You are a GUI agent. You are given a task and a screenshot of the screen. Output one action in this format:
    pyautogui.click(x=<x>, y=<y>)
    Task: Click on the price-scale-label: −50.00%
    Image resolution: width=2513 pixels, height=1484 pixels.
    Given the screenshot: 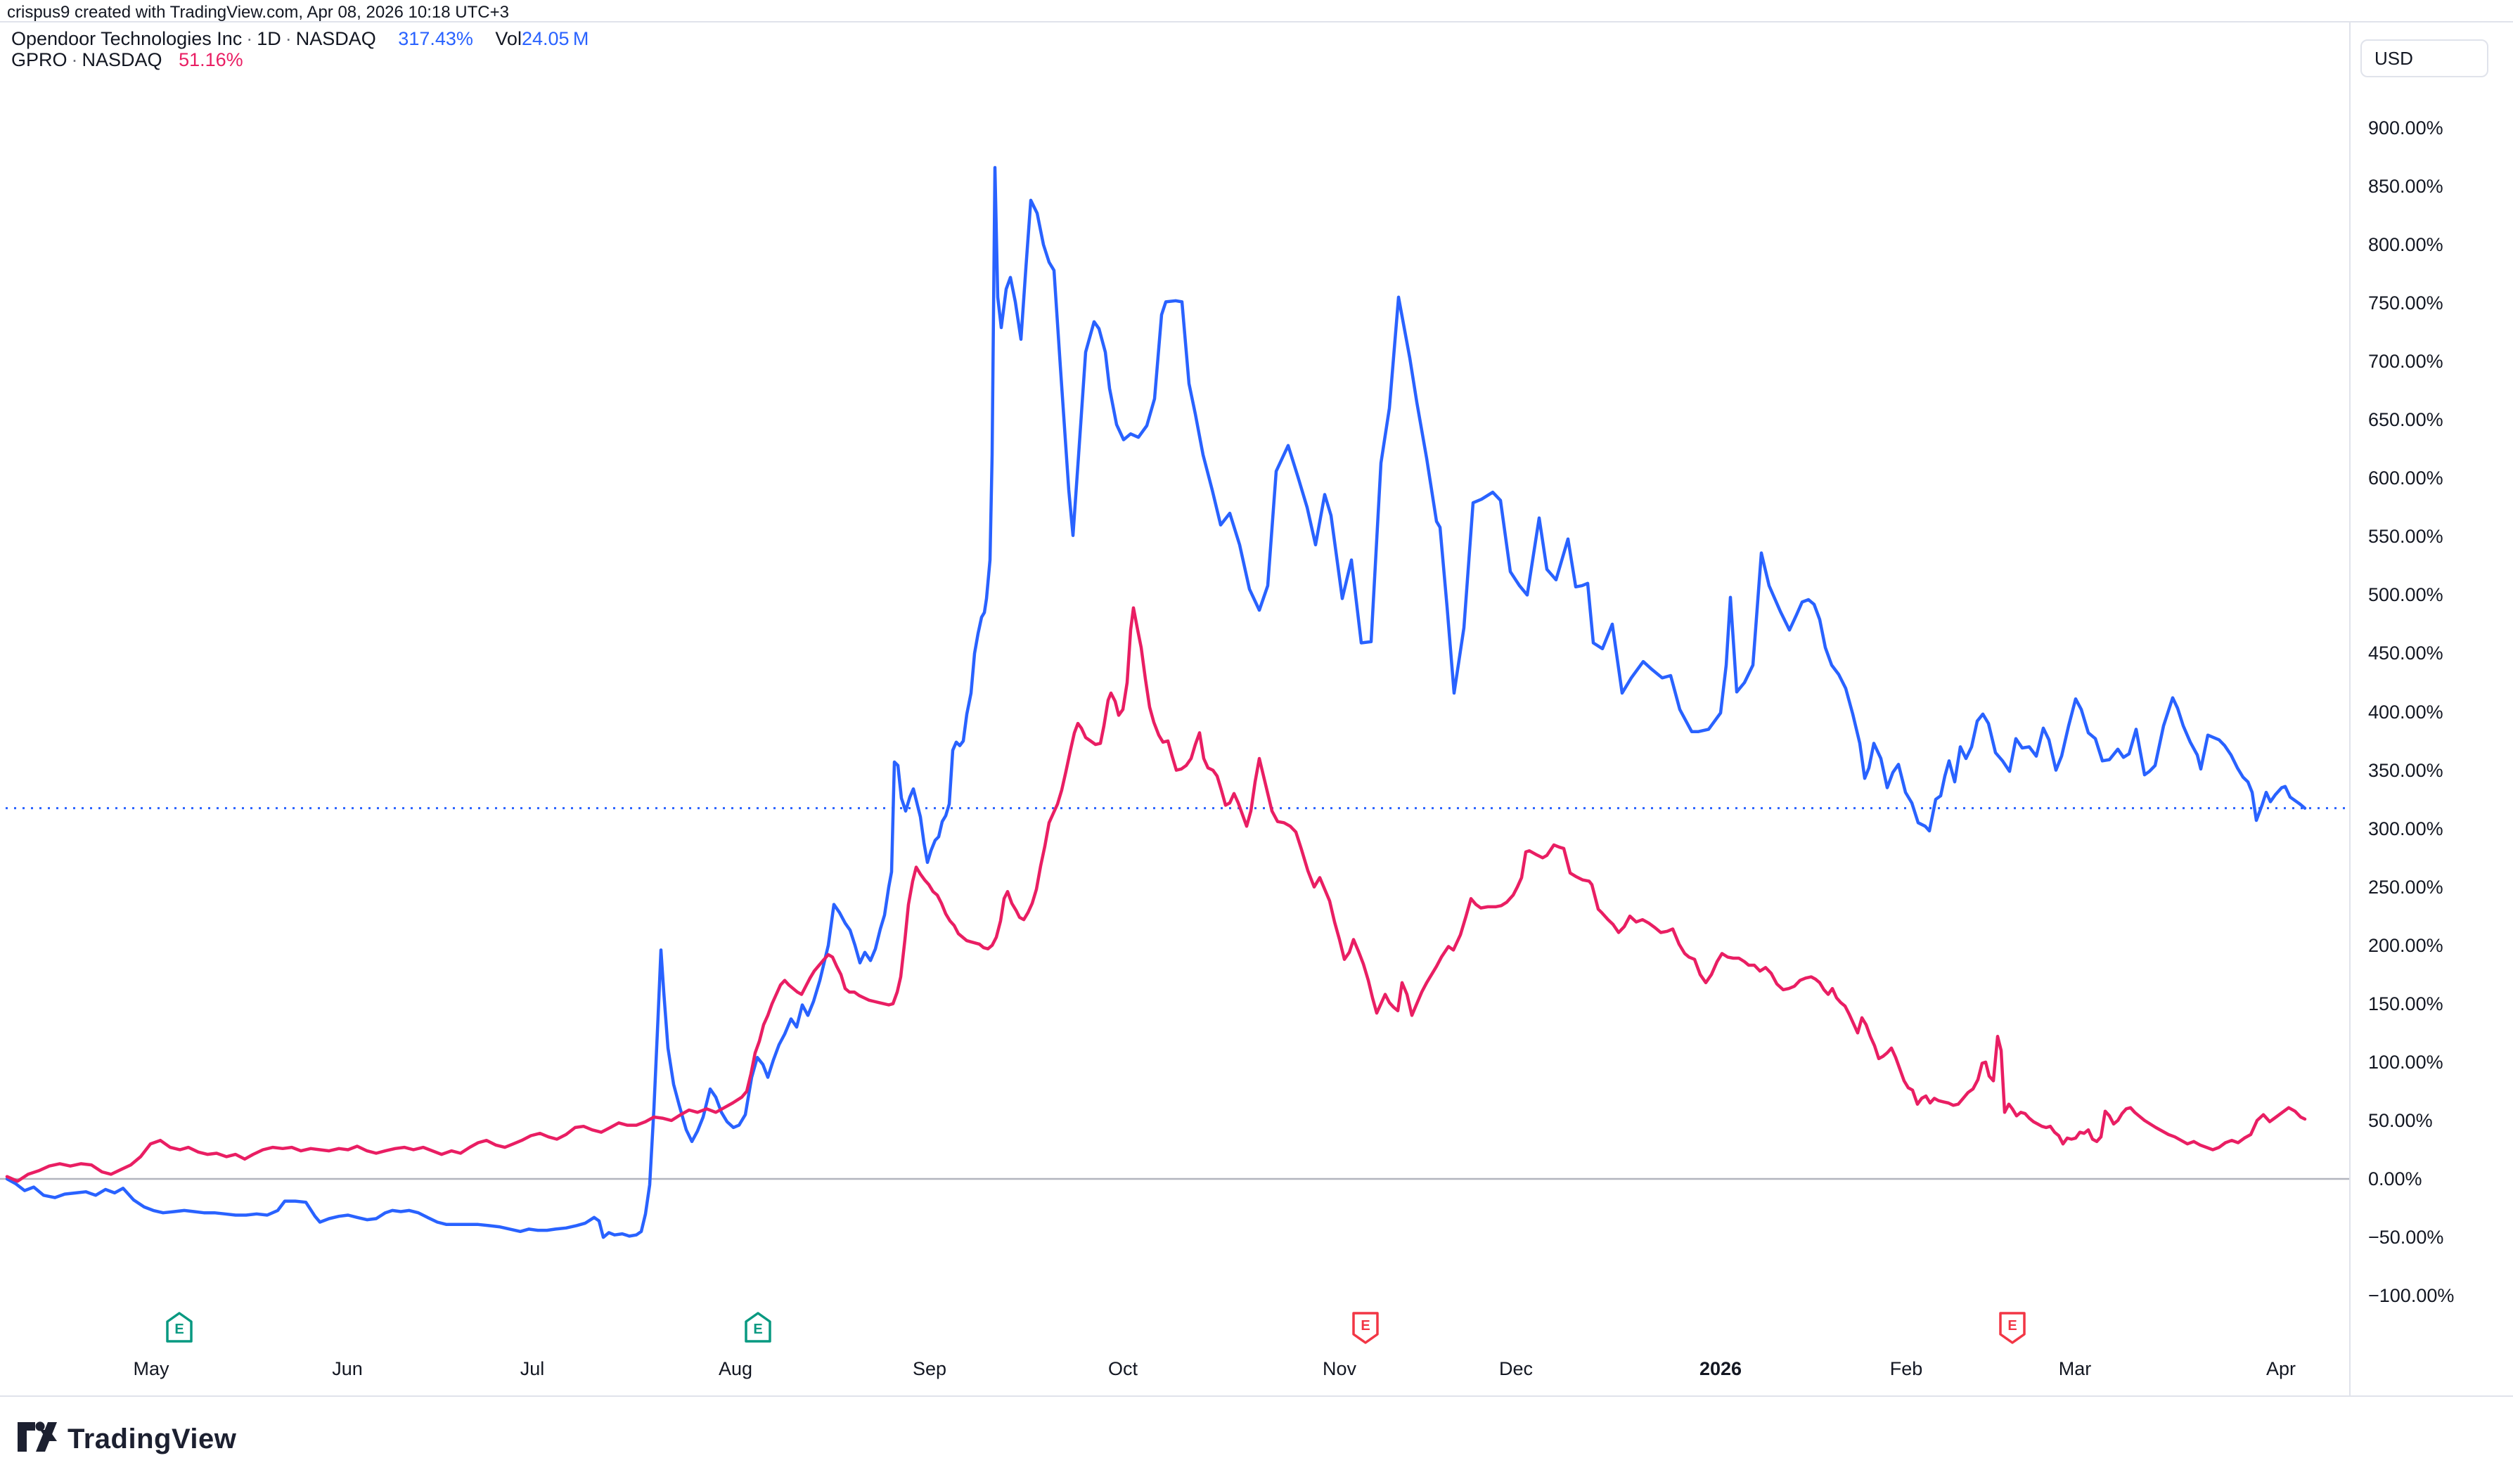 What is the action you would take?
    pyautogui.click(x=2406, y=1238)
    